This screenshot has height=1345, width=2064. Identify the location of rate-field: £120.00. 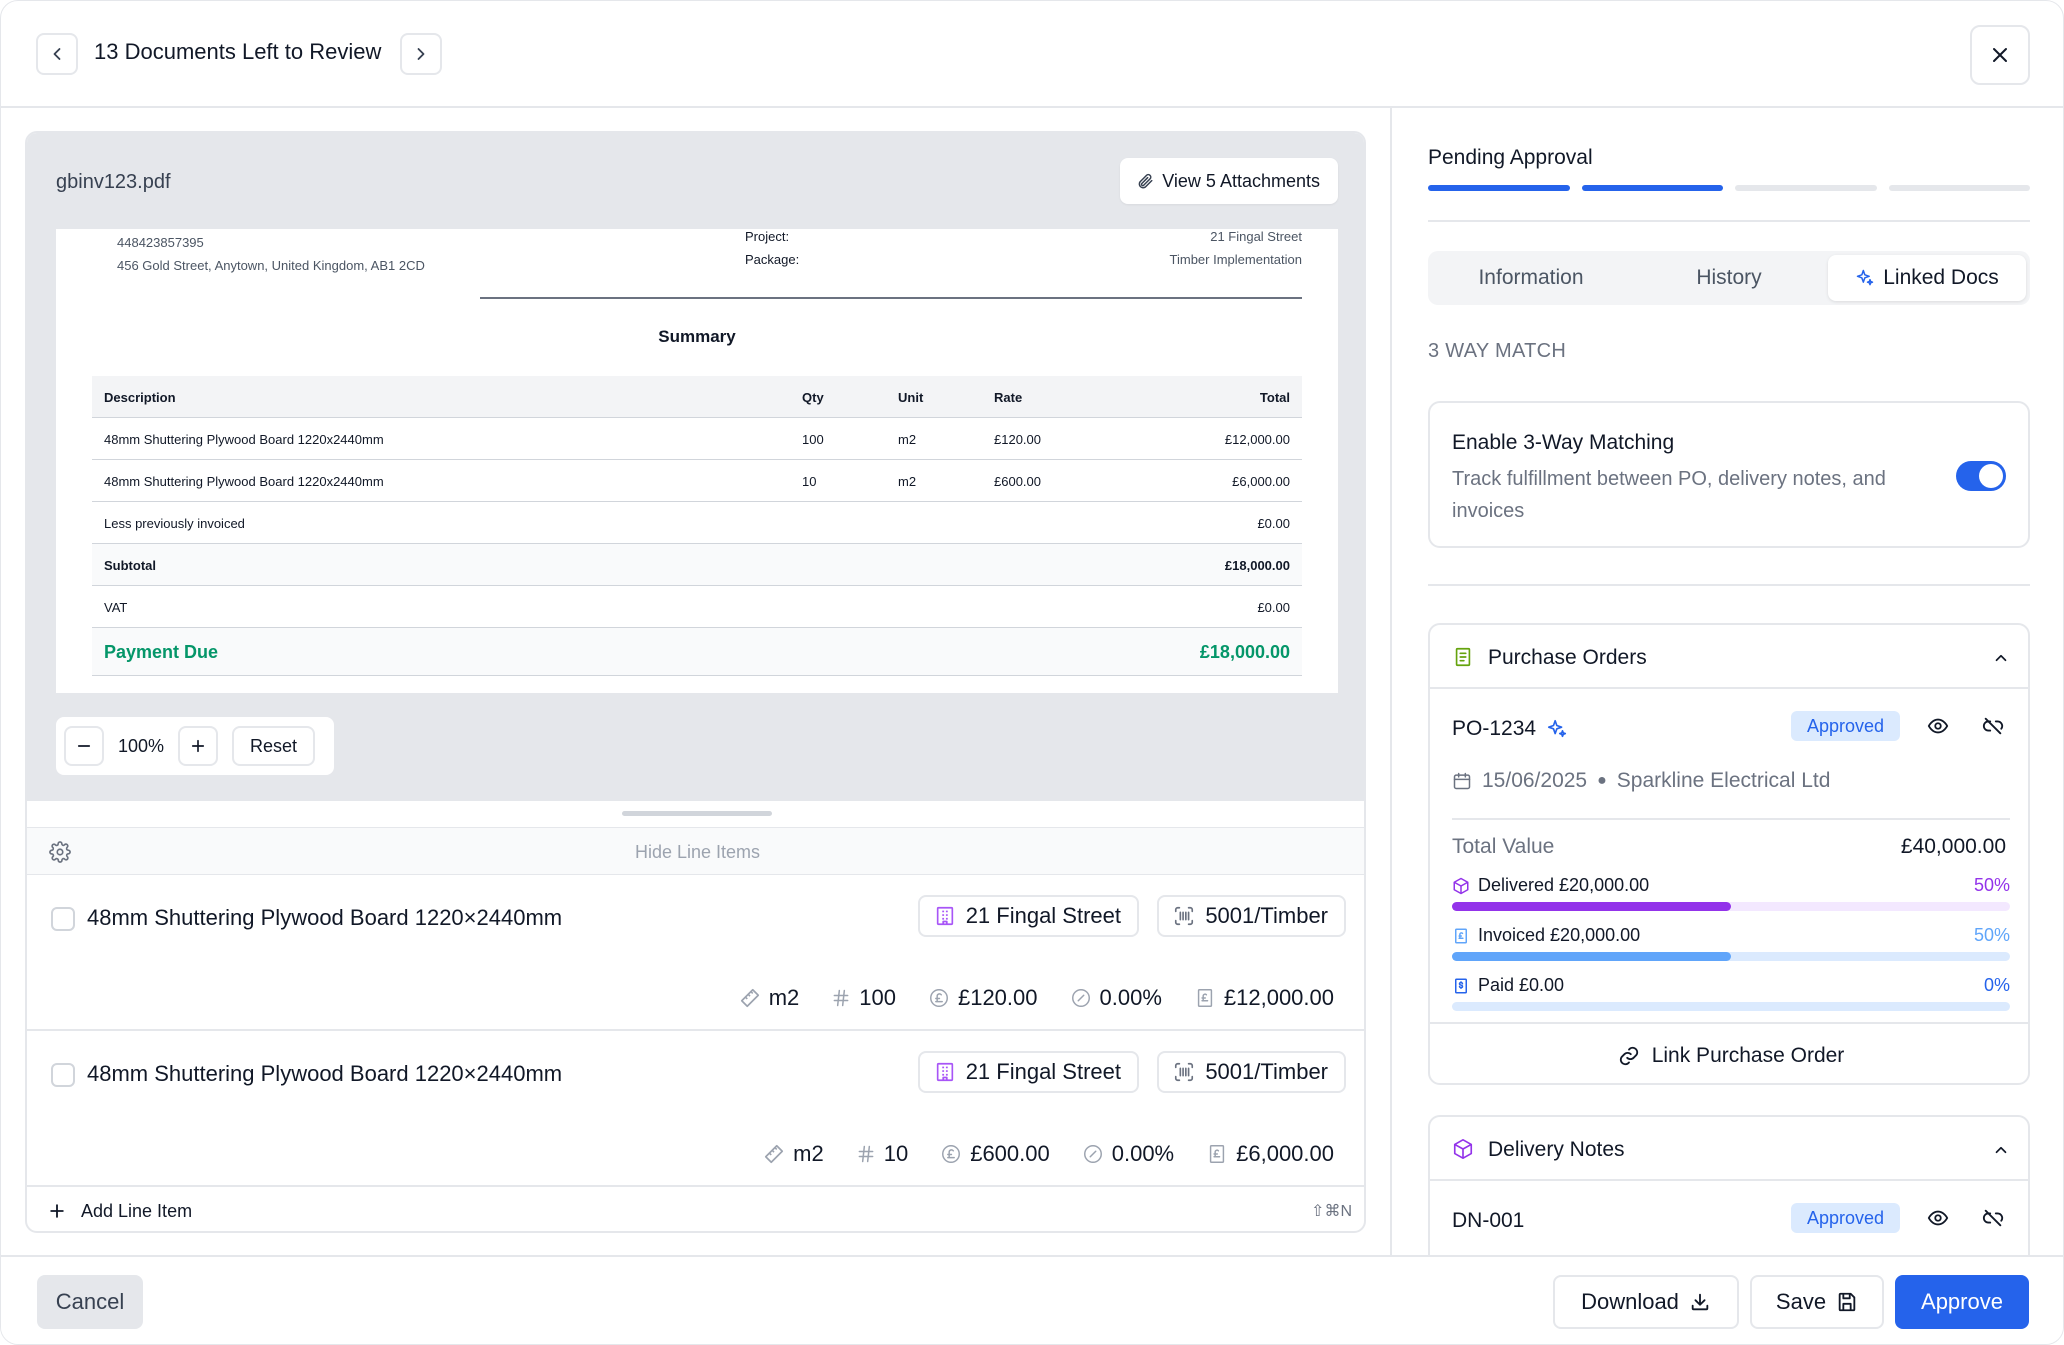
(983, 998).